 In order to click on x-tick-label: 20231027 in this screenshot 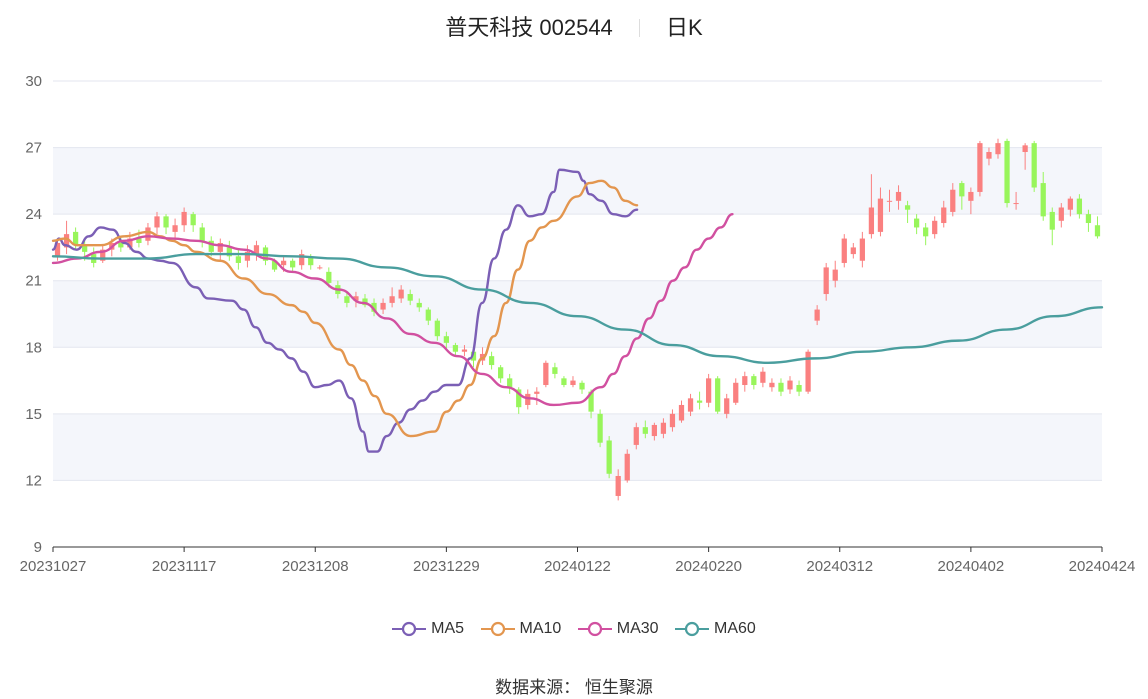, I will do `click(53, 566)`.